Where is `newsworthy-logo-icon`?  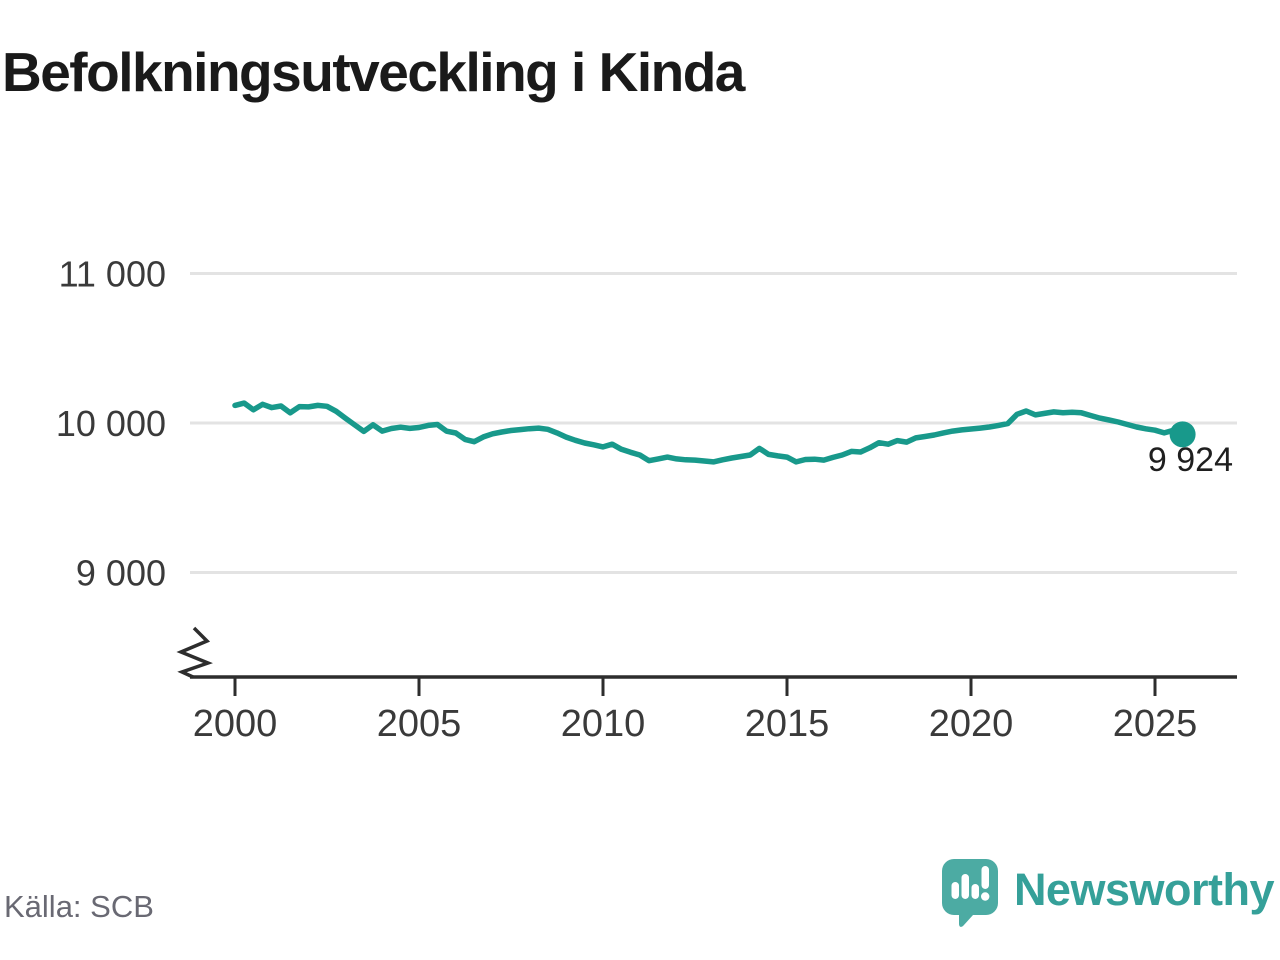
newsworthy-logo-icon is located at coordinates (969, 893).